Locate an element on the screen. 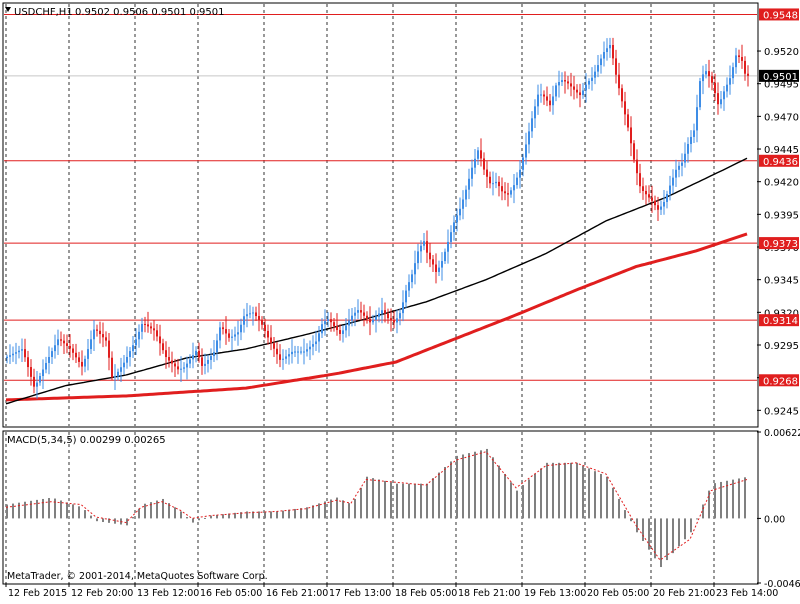 The image size is (800, 604). price-tick-label: 0.9495 is located at coordinates (781, 85).